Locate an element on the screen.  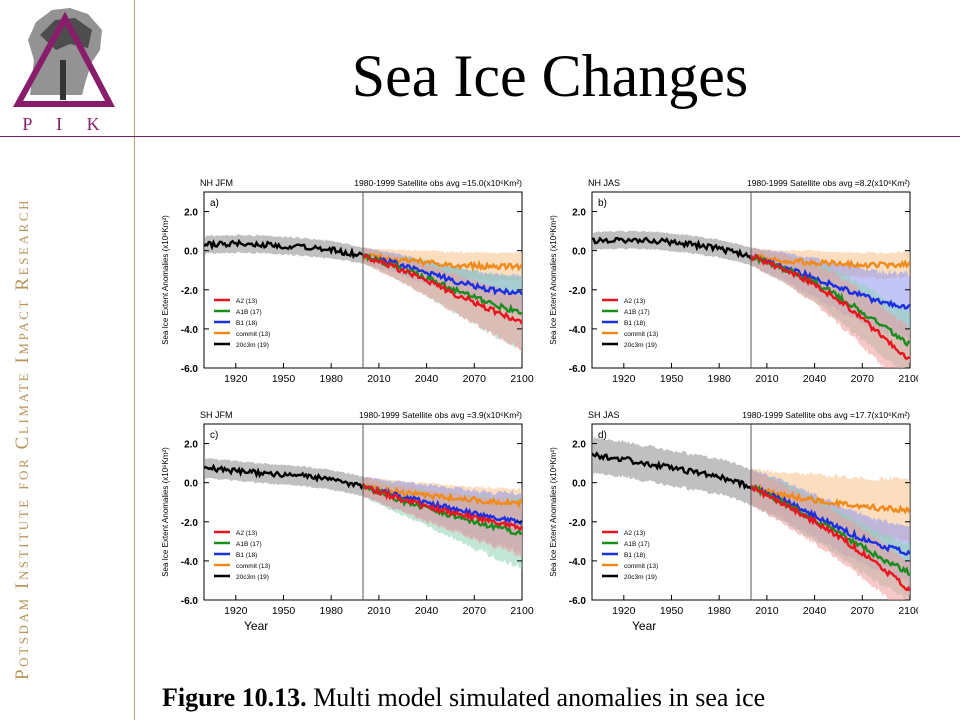
panel-region-label: NH JFM is located at coordinates (216, 183).